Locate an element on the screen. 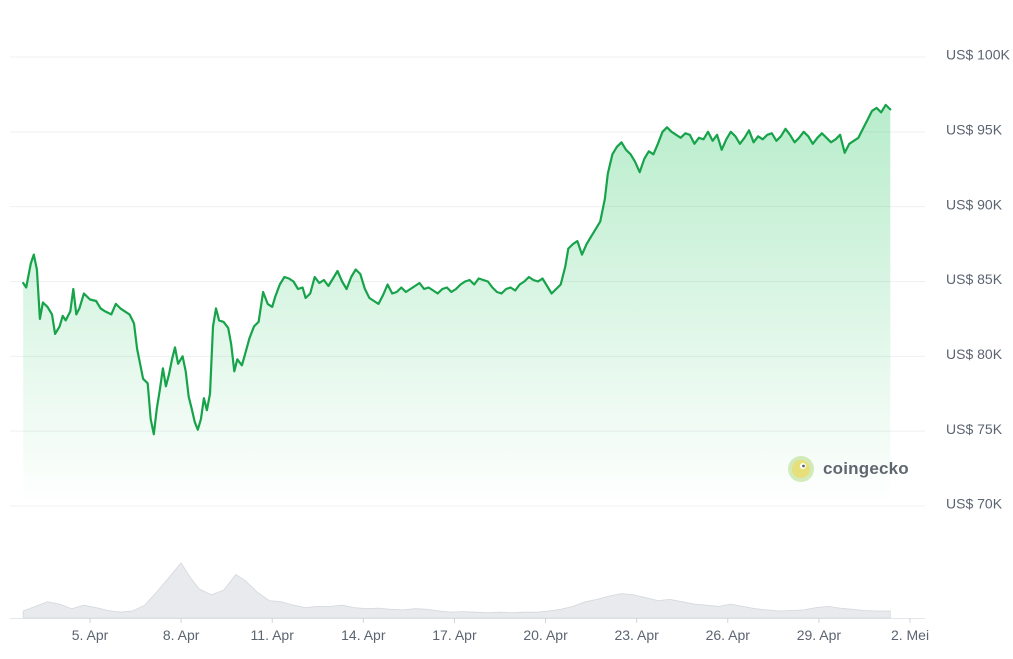 This screenshot has height=659, width=1013. x-tick-label: 5. Apr is located at coordinates (90, 635).